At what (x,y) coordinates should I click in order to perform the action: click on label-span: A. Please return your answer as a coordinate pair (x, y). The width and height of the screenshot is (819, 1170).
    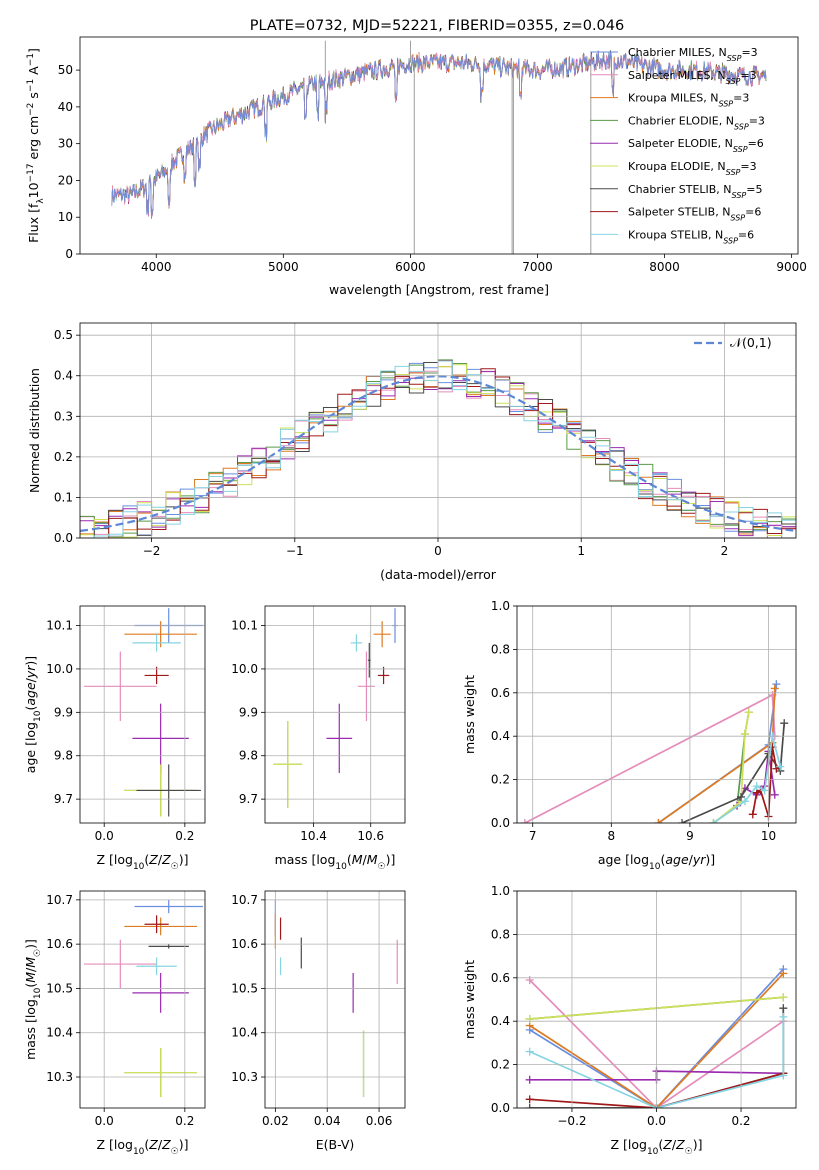
    Looking at the image, I should click on (33, 72).